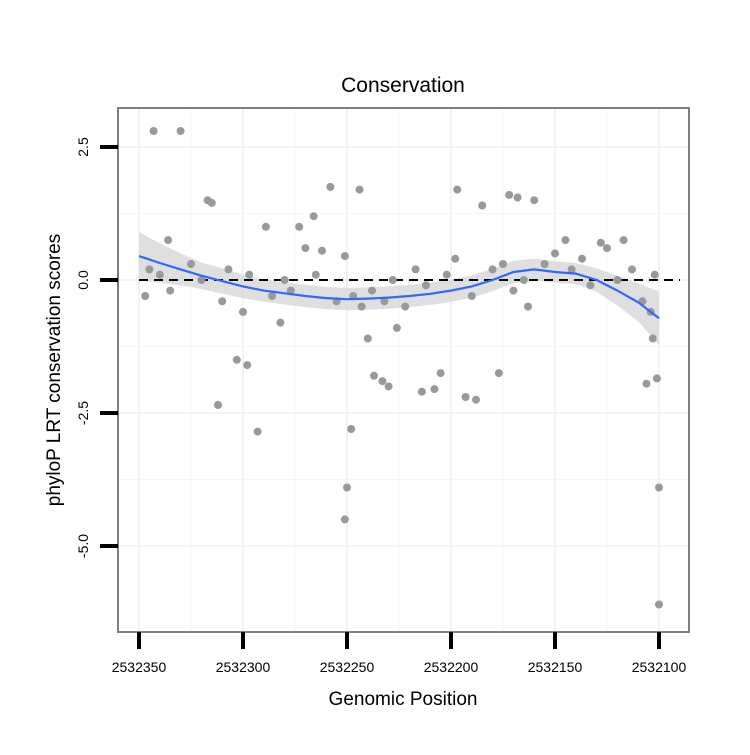 Image resolution: width=750 pixels, height=755 pixels. What do you see at coordinates (83, 546) in the screenshot?
I see `y-tick-label: -5.0` at bounding box center [83, 546].